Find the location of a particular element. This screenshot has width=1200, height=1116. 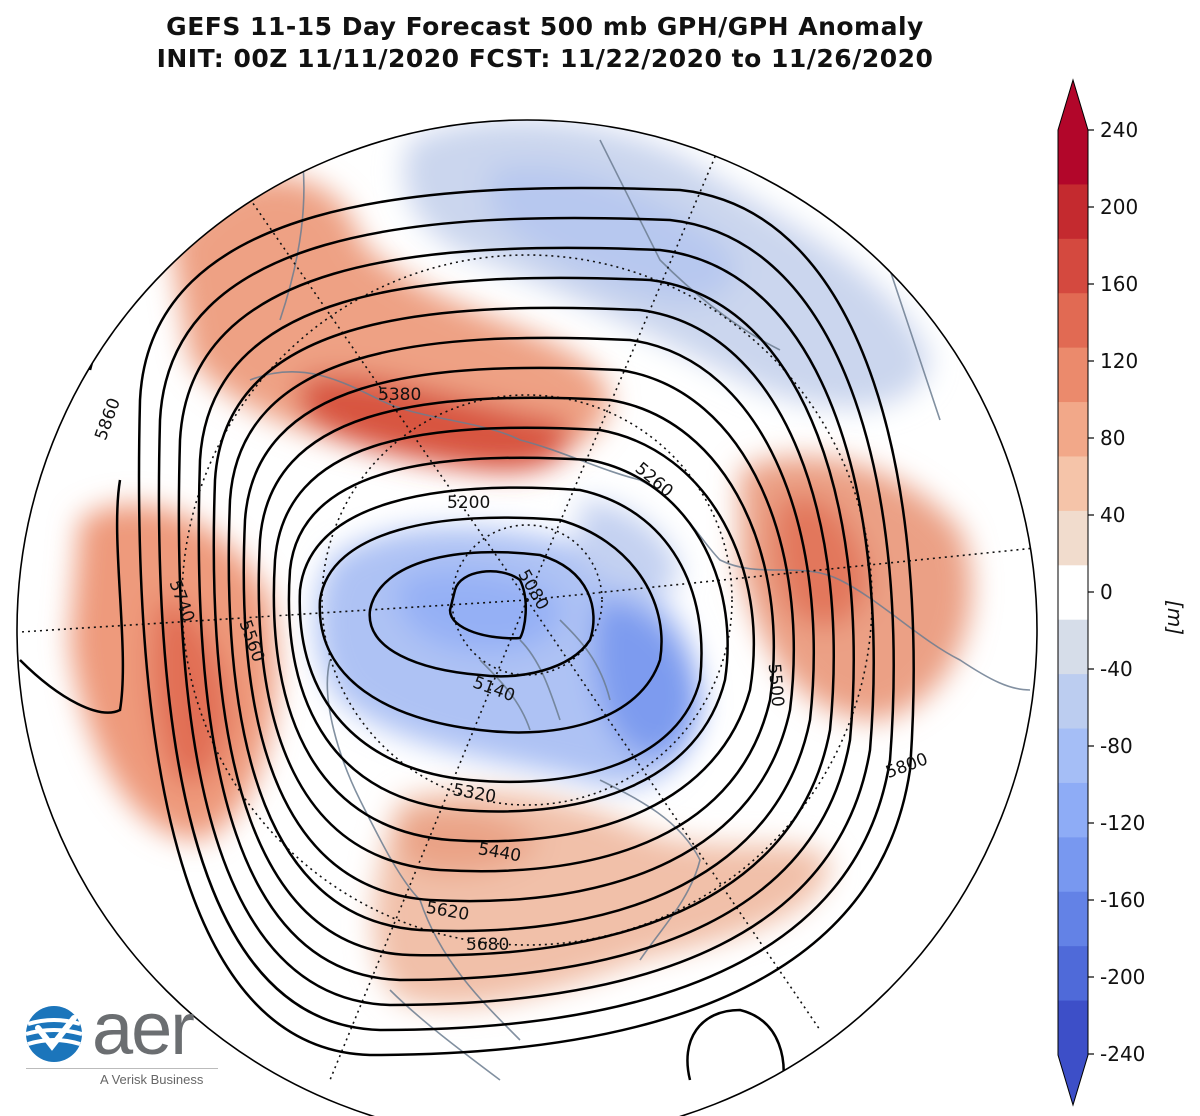

colorbar-outline is located at coordinates (1073, 592).